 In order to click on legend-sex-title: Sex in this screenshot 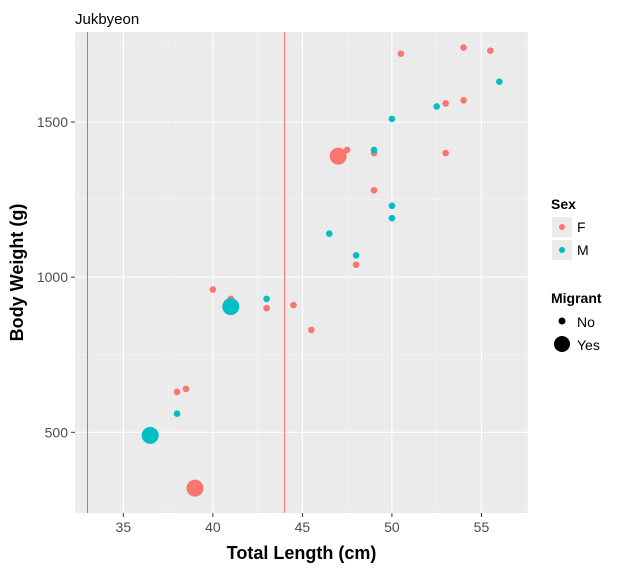, I will do `click(563, 204)`.